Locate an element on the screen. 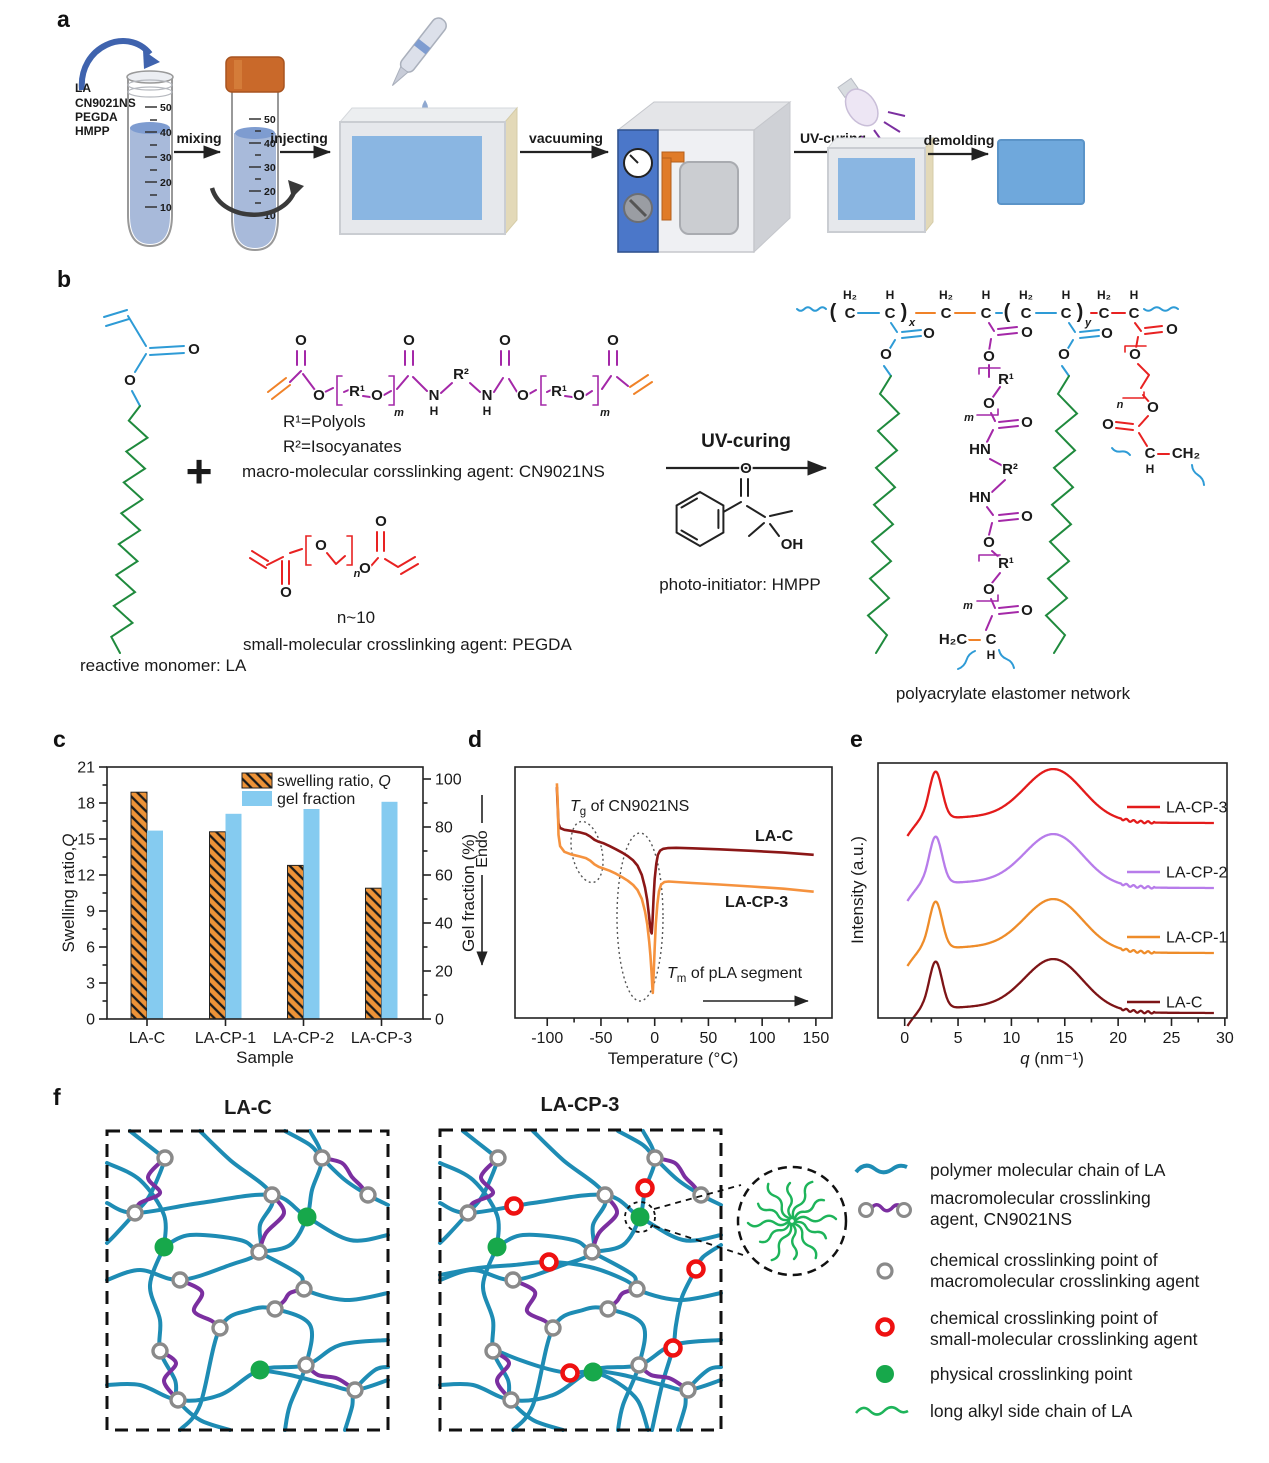  sidechain3-bonds is located at coordinates (1080, 349).